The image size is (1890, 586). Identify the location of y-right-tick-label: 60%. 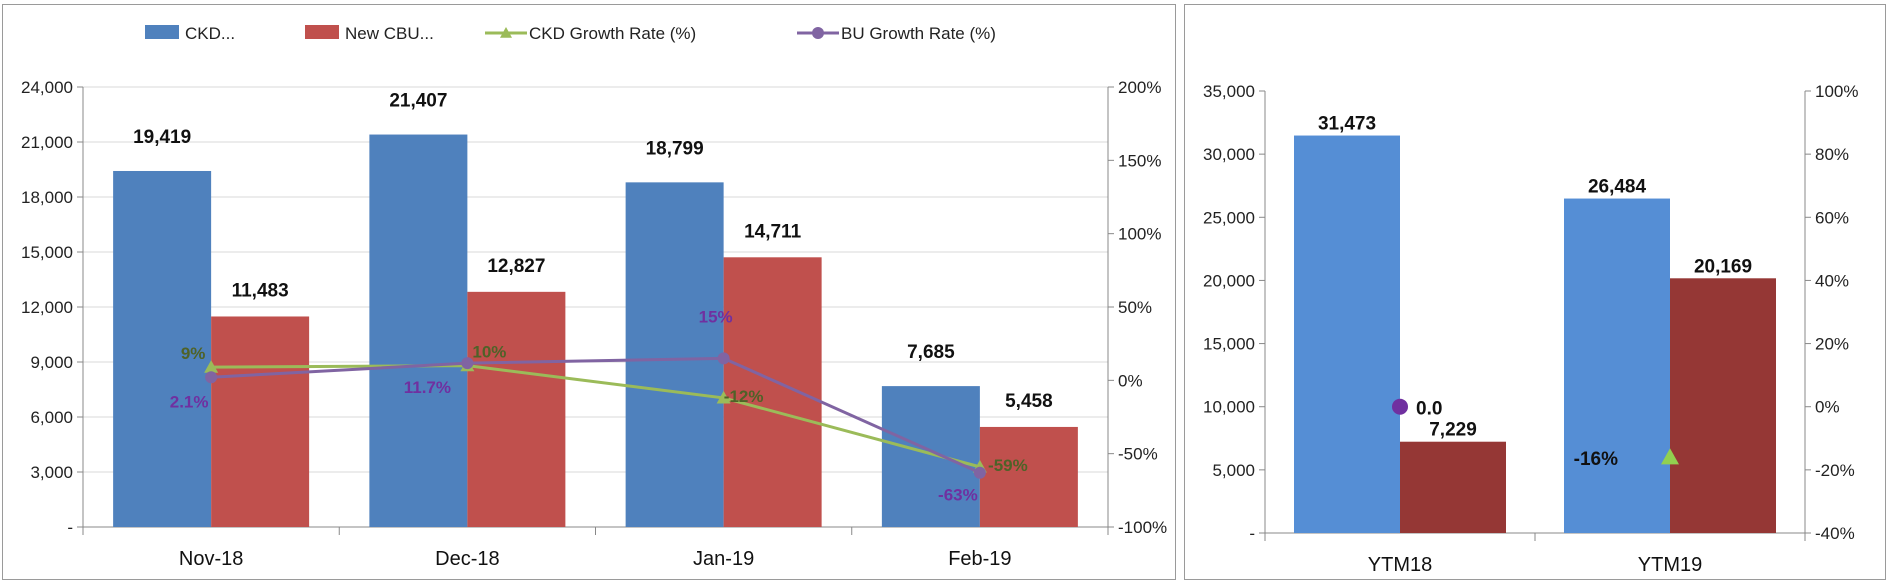
(1832, 217).